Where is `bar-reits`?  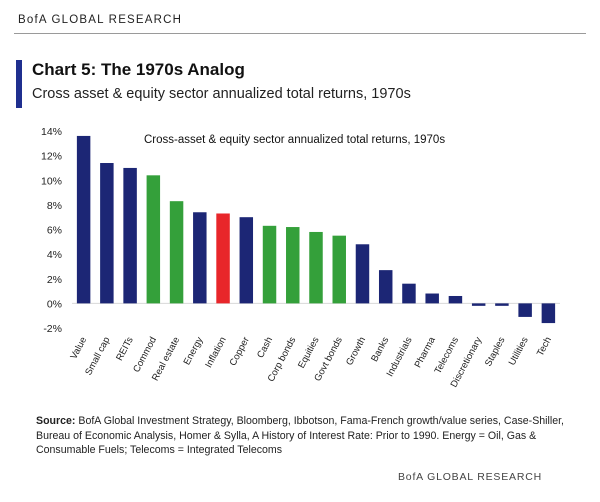
bar-reits is located at coordinates (130, 235).